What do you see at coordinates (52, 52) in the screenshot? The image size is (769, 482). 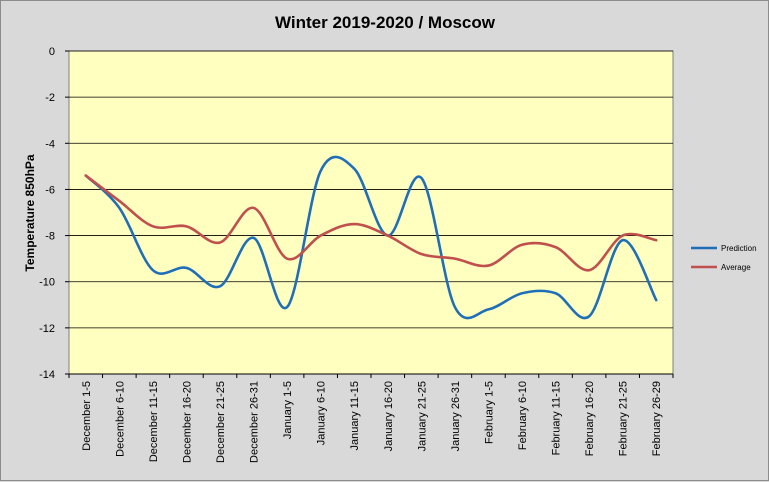 I see `y-tick-label: 0` at bounding box center [52, 52].